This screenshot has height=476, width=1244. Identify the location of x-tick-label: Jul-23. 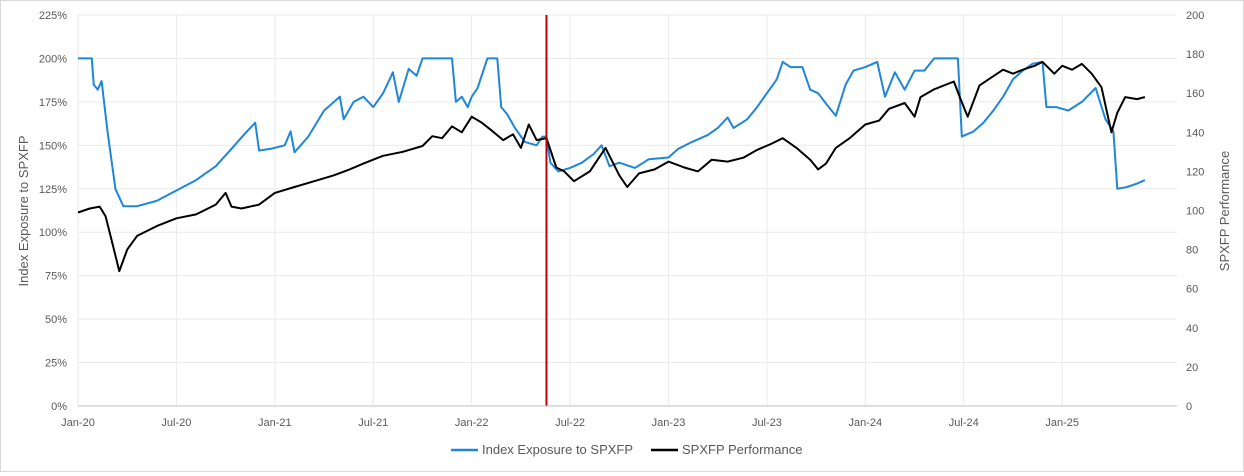
(767, 423).